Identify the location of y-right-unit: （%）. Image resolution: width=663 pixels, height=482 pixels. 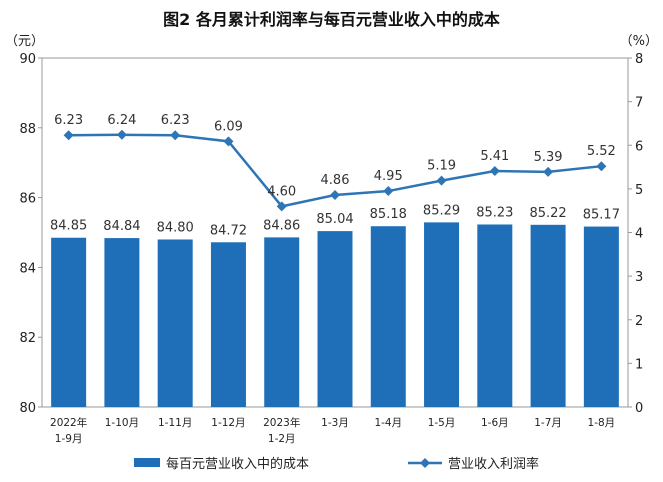
(639, 41).